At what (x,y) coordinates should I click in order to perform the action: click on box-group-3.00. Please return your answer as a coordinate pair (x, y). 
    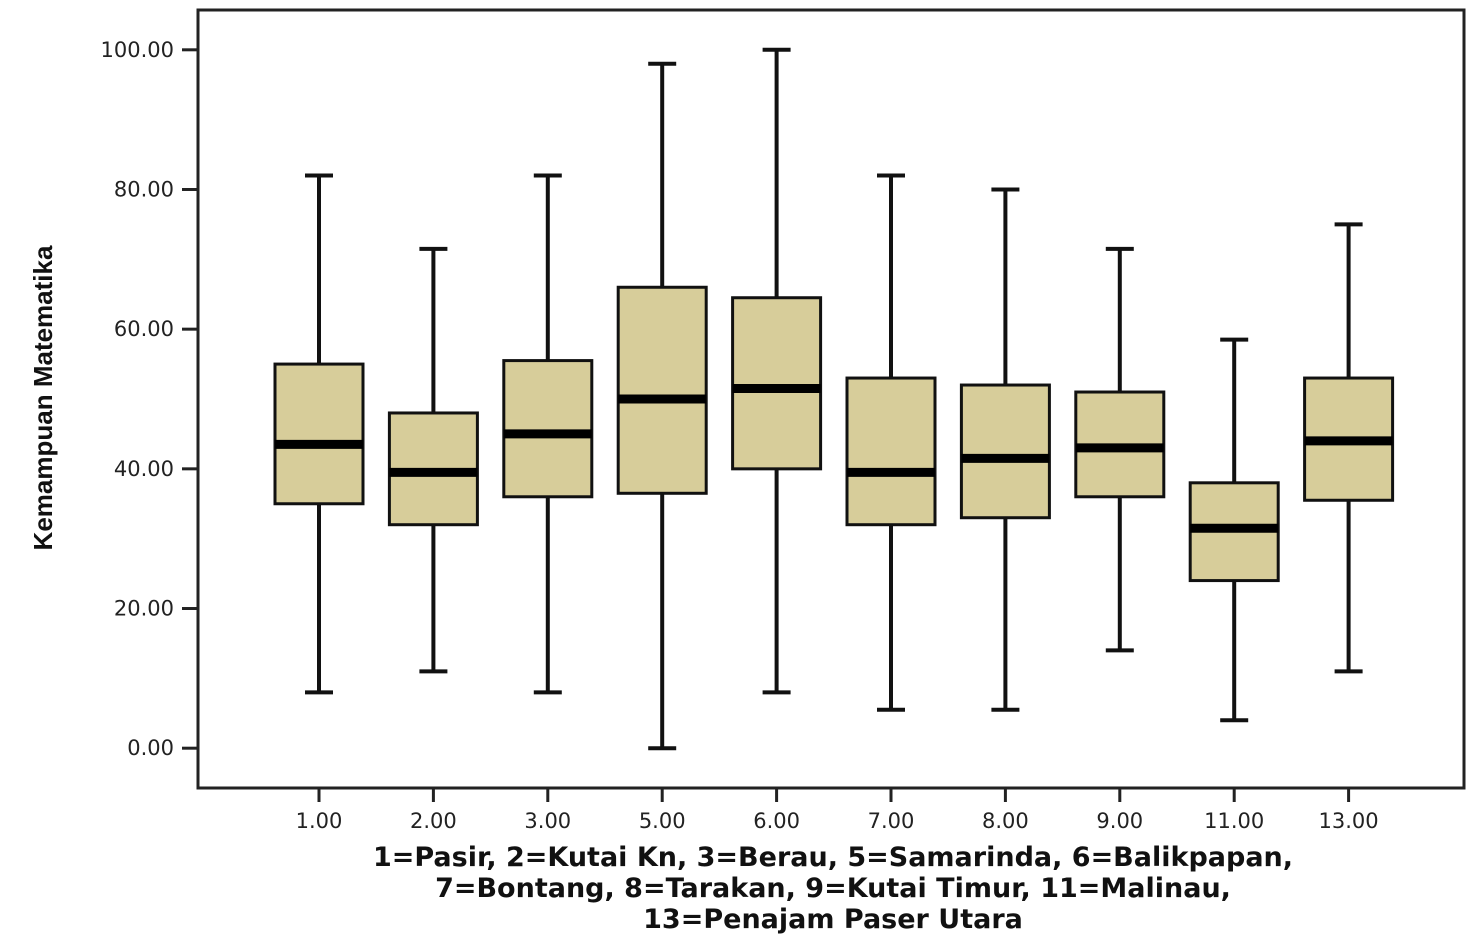
    Looking at the image, I should click on (548, 434).